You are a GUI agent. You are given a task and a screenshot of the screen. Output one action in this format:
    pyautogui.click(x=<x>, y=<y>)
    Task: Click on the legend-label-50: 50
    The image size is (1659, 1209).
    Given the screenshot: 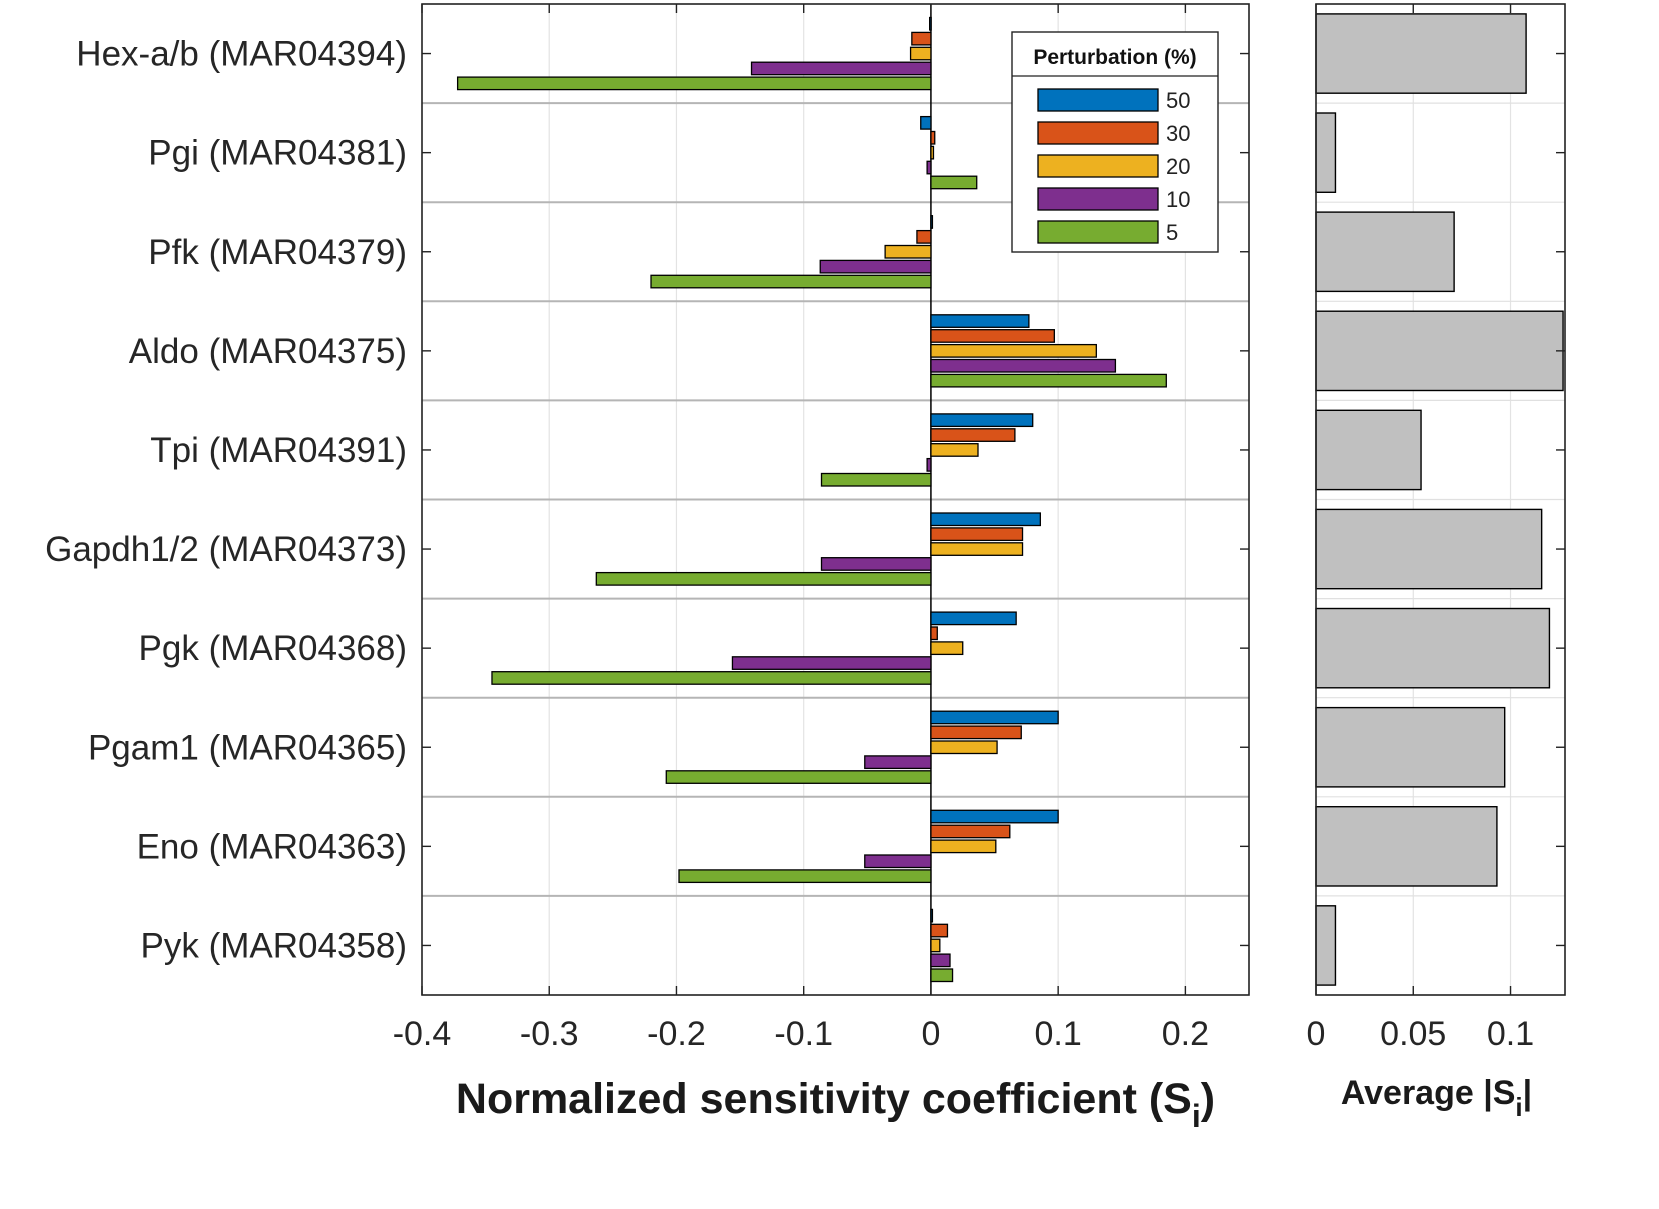 What is the action you would take?
    pyautogui.click(x=1178, y=100)
    